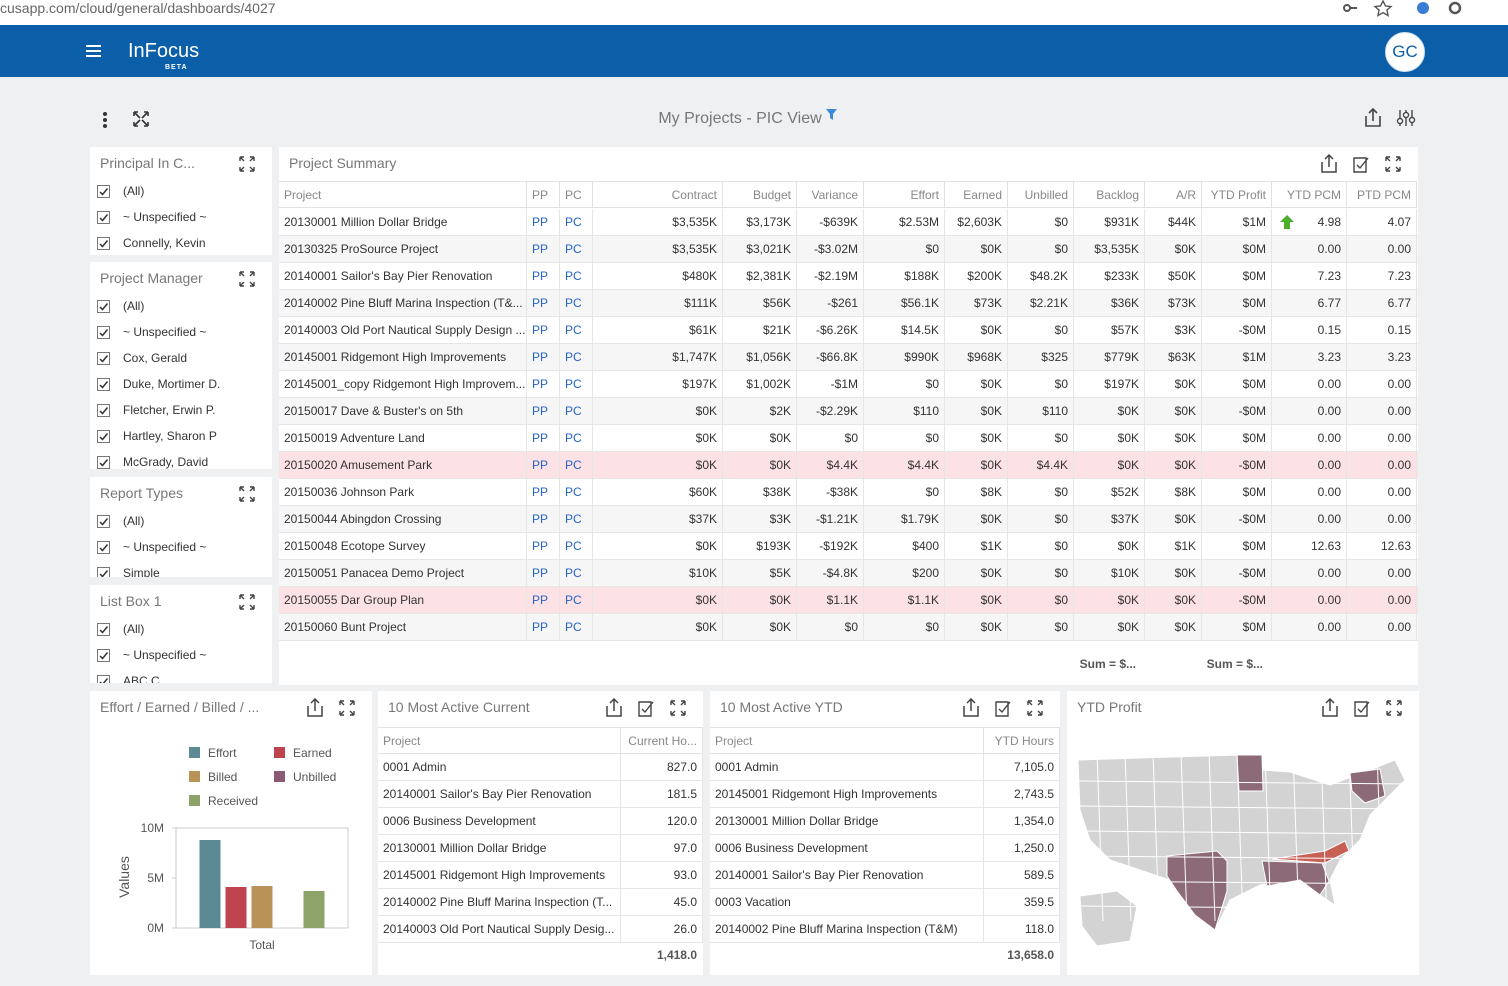 This screenshot has width=1508, height=986. What do you see at coordinates (1382, 194) in the screenshot?
I see `column-header: PTD PCM` at bounding box center [1382, 194].